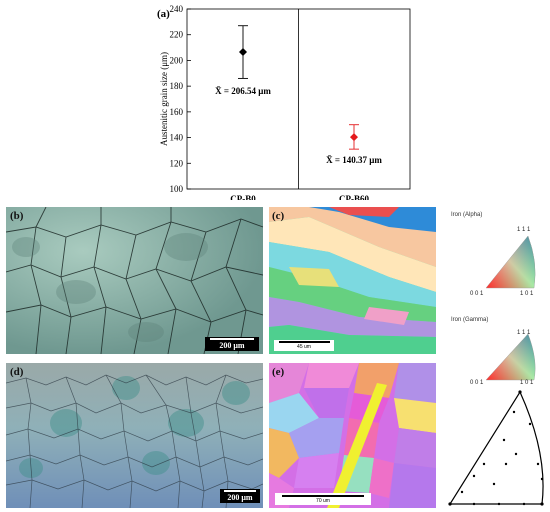 This screenshot has height=512, width=550. Describe the element at coordinates (278, 216) in the screenshot. I see `panel-label-c: (c)` at that location.